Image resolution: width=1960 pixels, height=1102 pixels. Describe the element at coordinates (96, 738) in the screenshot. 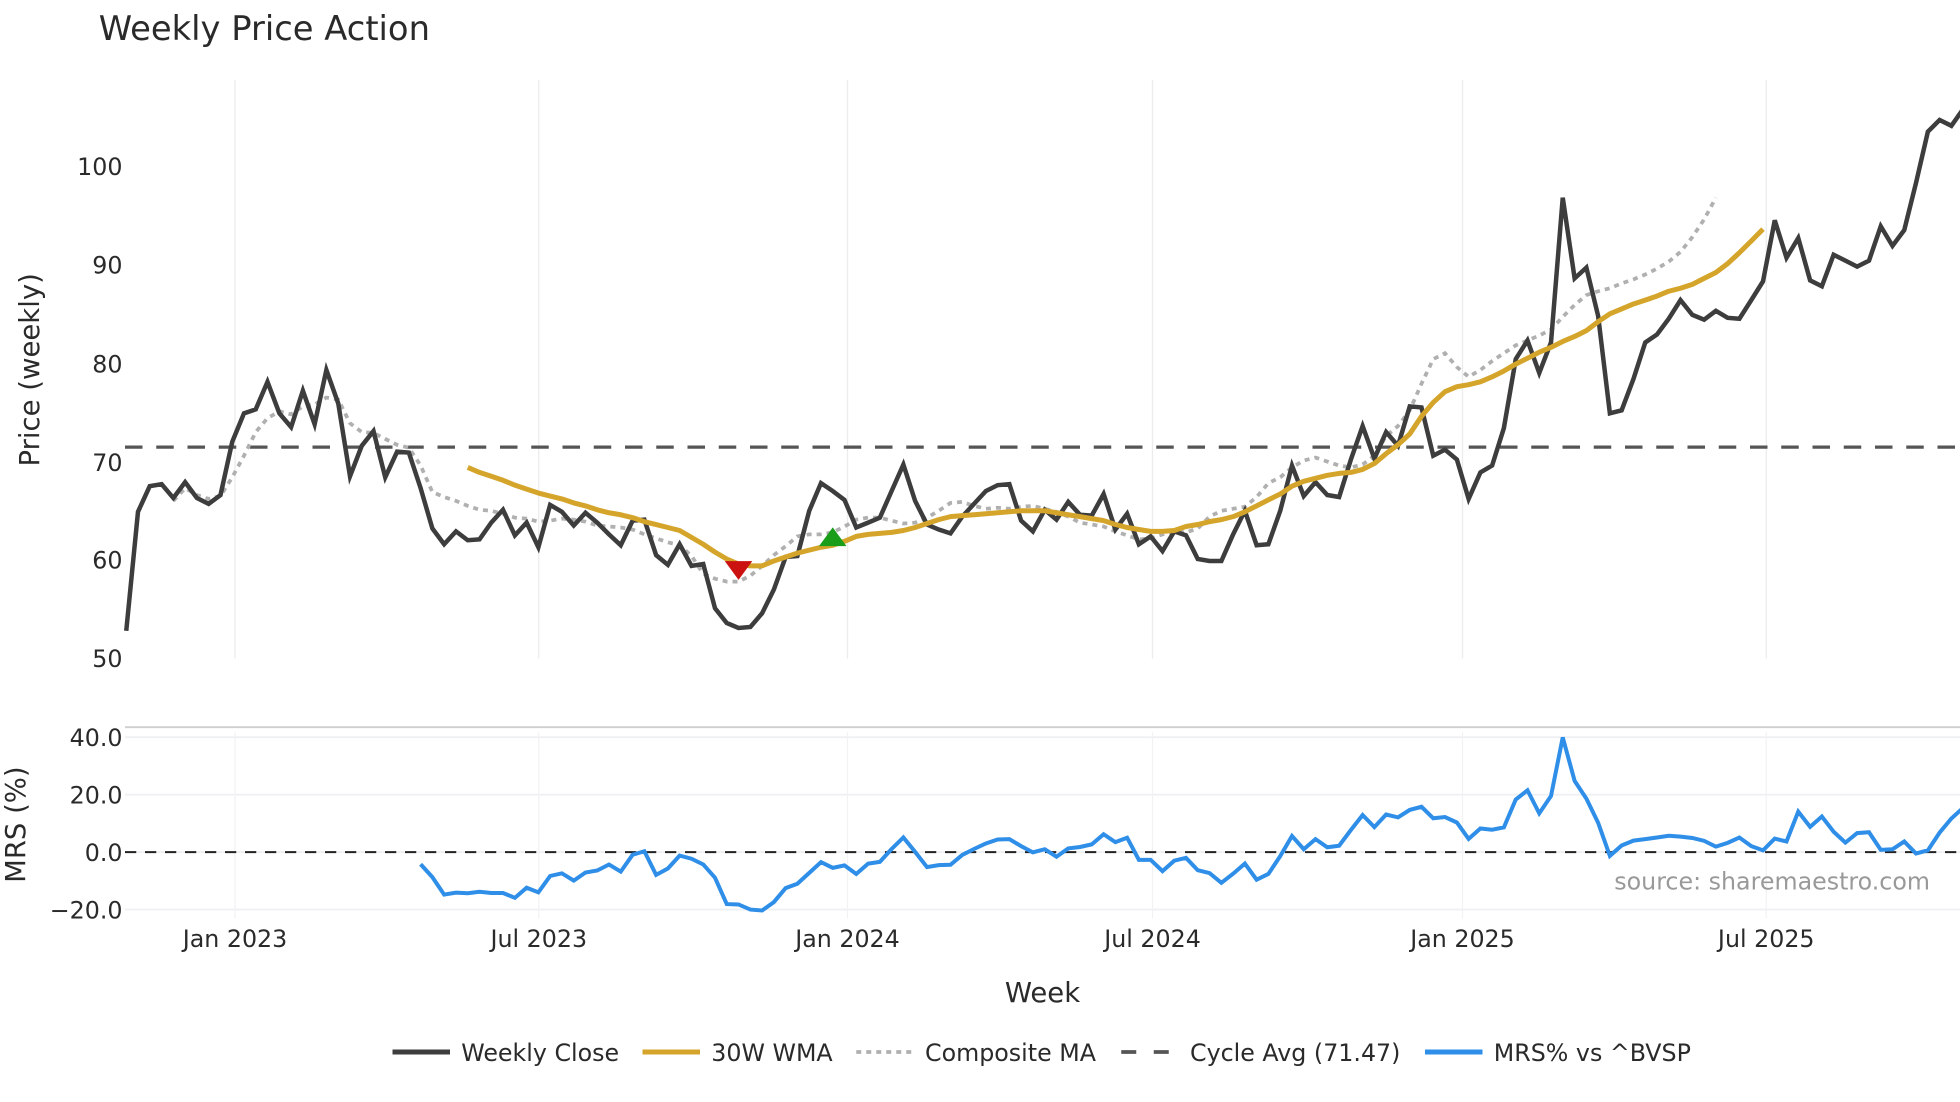

I see `mrs-tick-40: 40.0` at that location.